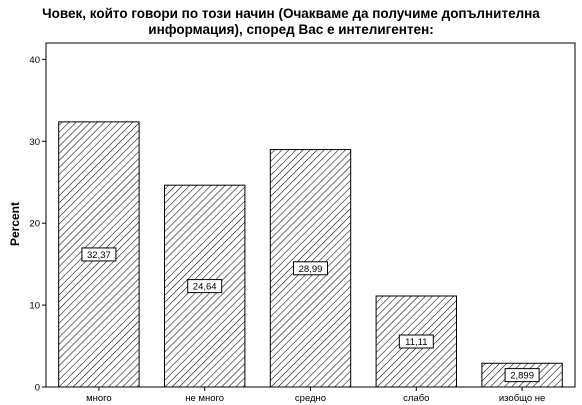  What do you see at coordinates (34, 224) in the screenshot?
I see `y-tick-label: 20` at bounding box center [34, 224].